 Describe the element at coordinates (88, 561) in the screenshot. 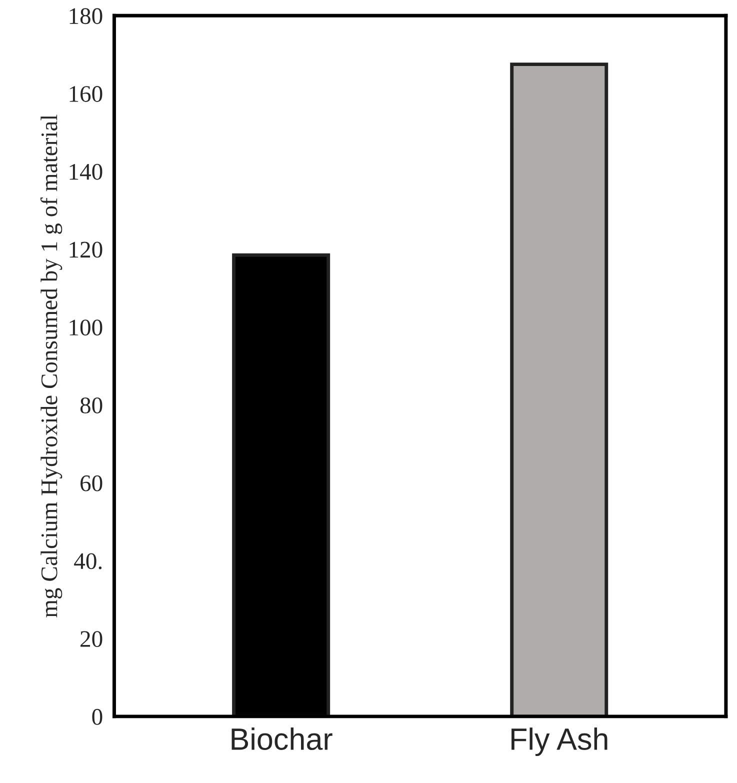

I see `y-tick-label: 40.` at that location.